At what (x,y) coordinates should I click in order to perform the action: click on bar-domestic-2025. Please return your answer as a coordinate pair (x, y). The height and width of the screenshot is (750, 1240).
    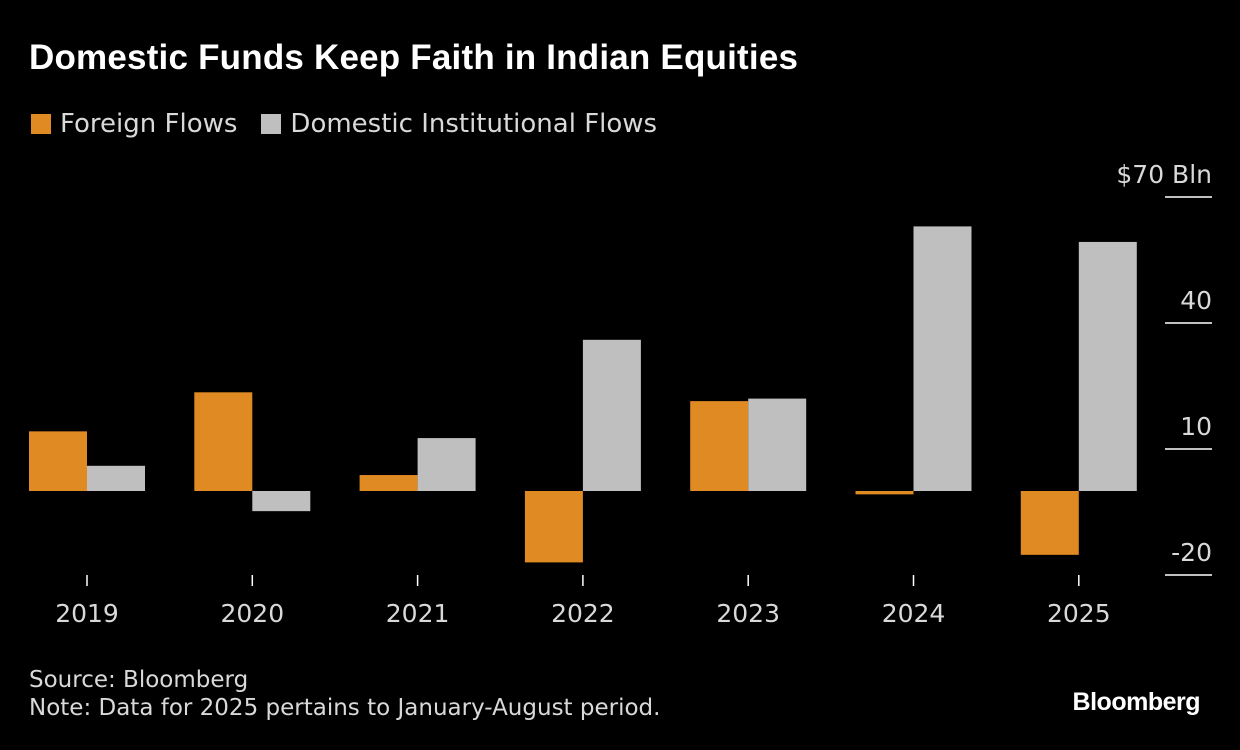
    Looking at the image, I should click on (1107, 366).